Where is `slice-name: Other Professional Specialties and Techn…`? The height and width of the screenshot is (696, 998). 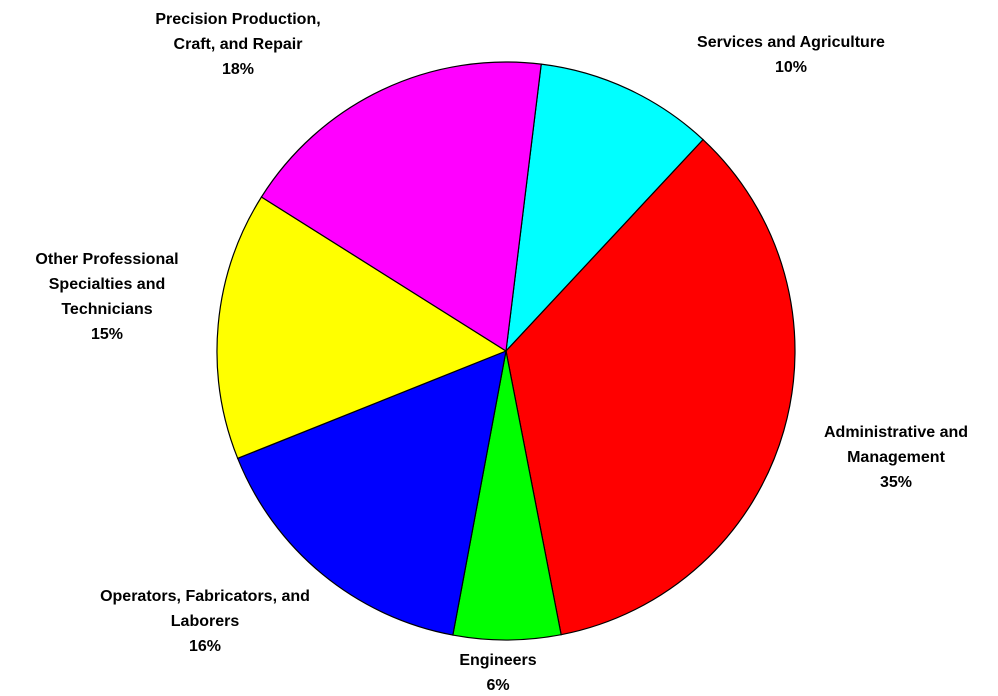
slice-name: Other Professional Specialties and Techn… is located at coordinates (107, 284).